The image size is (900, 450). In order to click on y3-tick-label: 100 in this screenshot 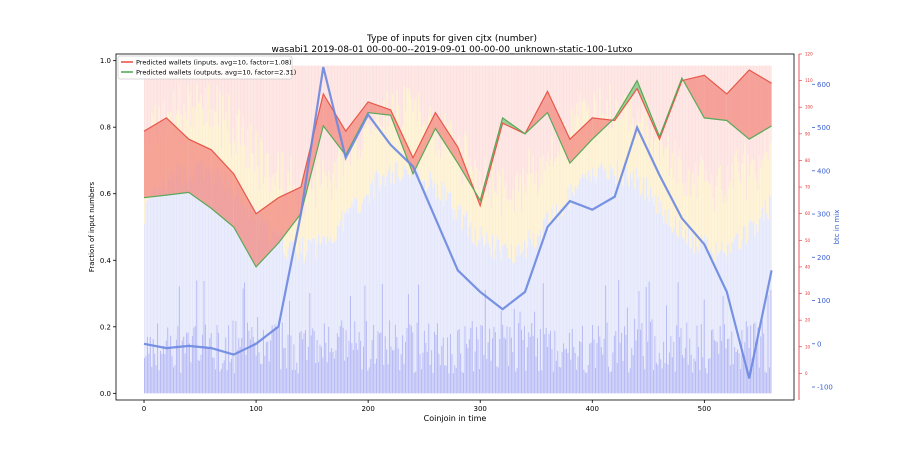, I will do `click(809, 107)`.